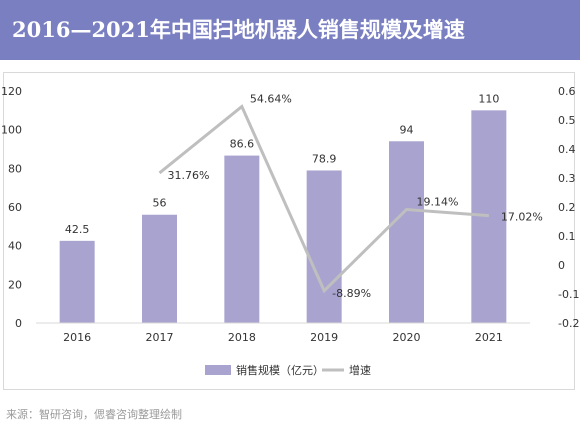 This screenshot has height=435, width=580. Describe the element at coordinates (522, 217) in the screenshot. I see `line-value-label: 17.02%` at that location.